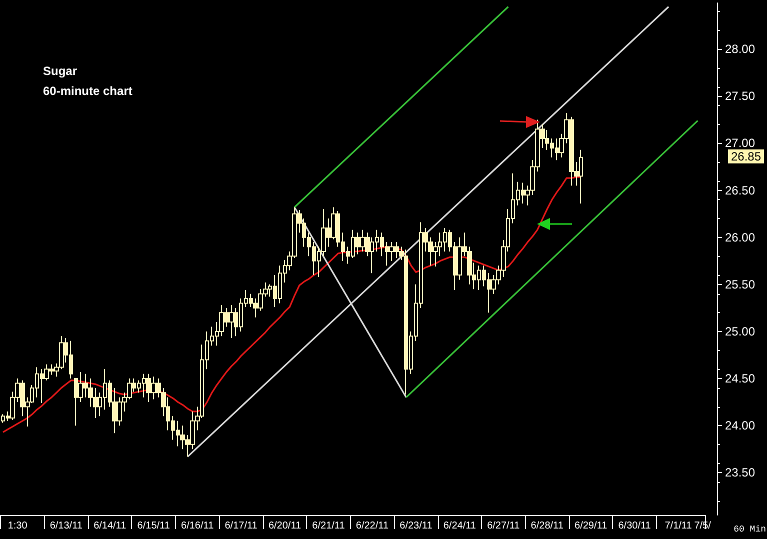 Image resolution: width=767 pixels, height=539 pixels. I want to click on y-tick-label: 26.50, so click(740, 190).